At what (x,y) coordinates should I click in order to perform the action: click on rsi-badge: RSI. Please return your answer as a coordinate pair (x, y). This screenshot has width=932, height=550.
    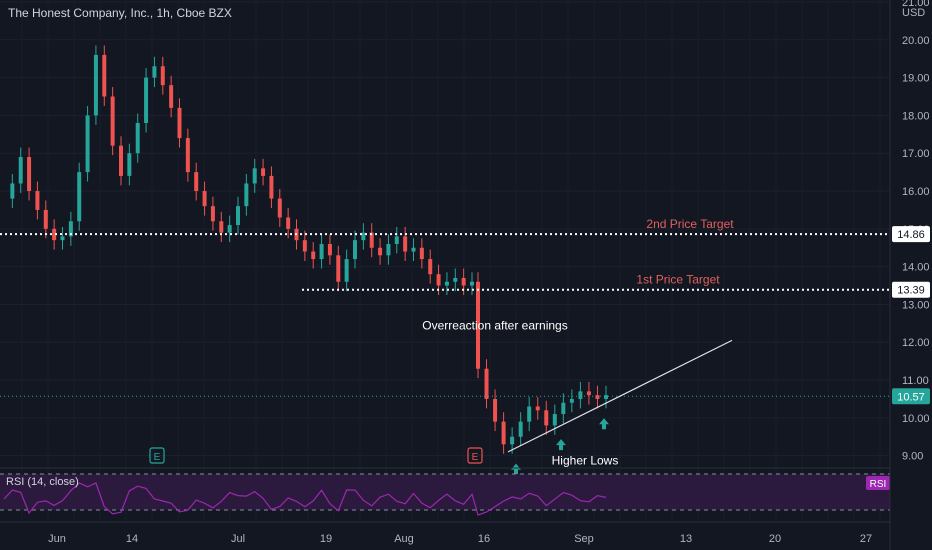
    Looking at the image, I should click on (878, 484).